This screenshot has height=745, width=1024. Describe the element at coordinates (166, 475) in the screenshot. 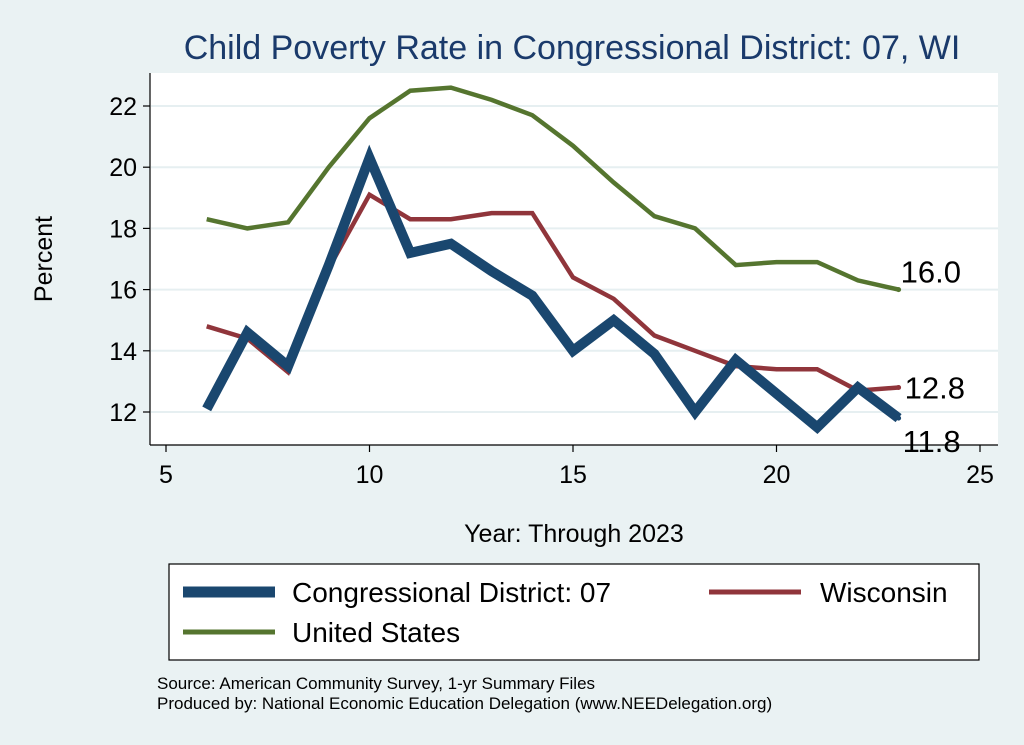

I see `x-tick-label: 5` at that location.